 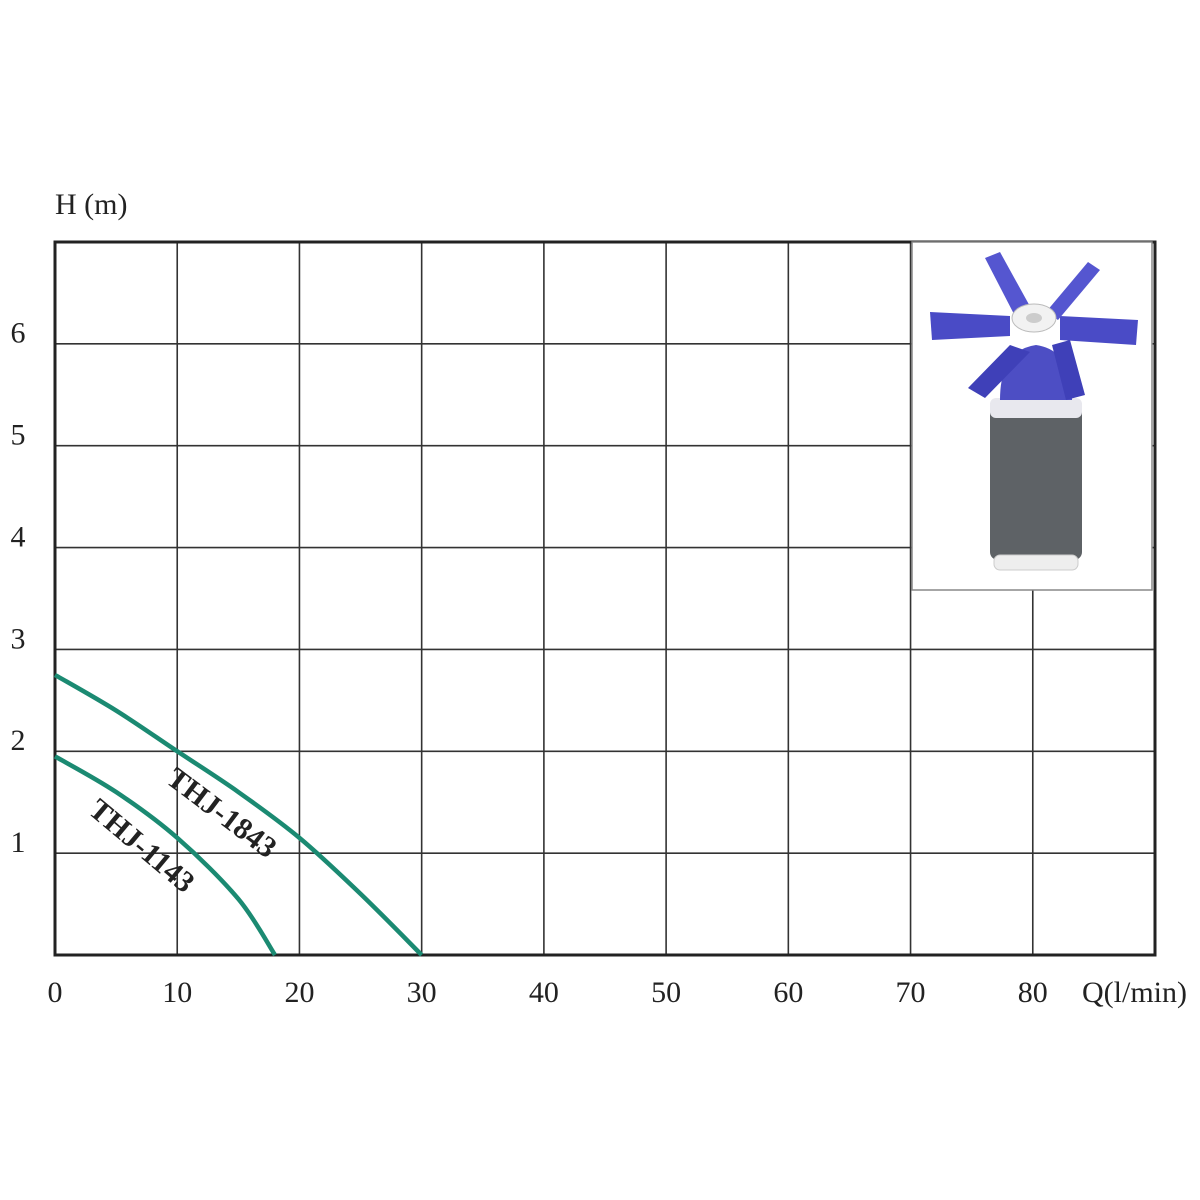 What do you see at coordinates (1036, 562) in the screenshot?
I see `magnet-cap` at bounding box center [1036, 562].